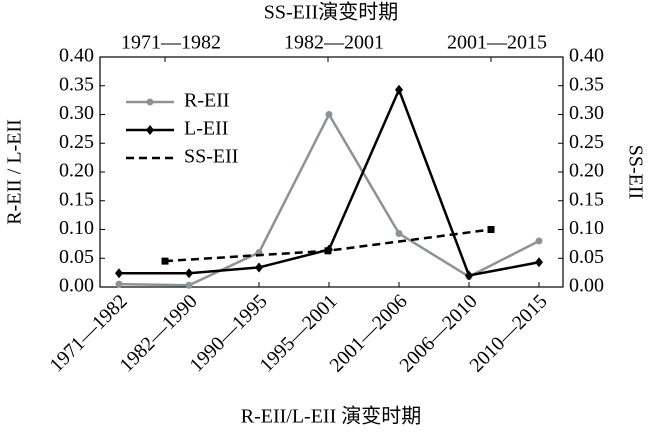 This screenshot has width=650, height=437. What do you see at coordinates (497, 43) in the screenshot?
I see `x2-tick-label: 2001—2015` at bounding box center [497, 43].